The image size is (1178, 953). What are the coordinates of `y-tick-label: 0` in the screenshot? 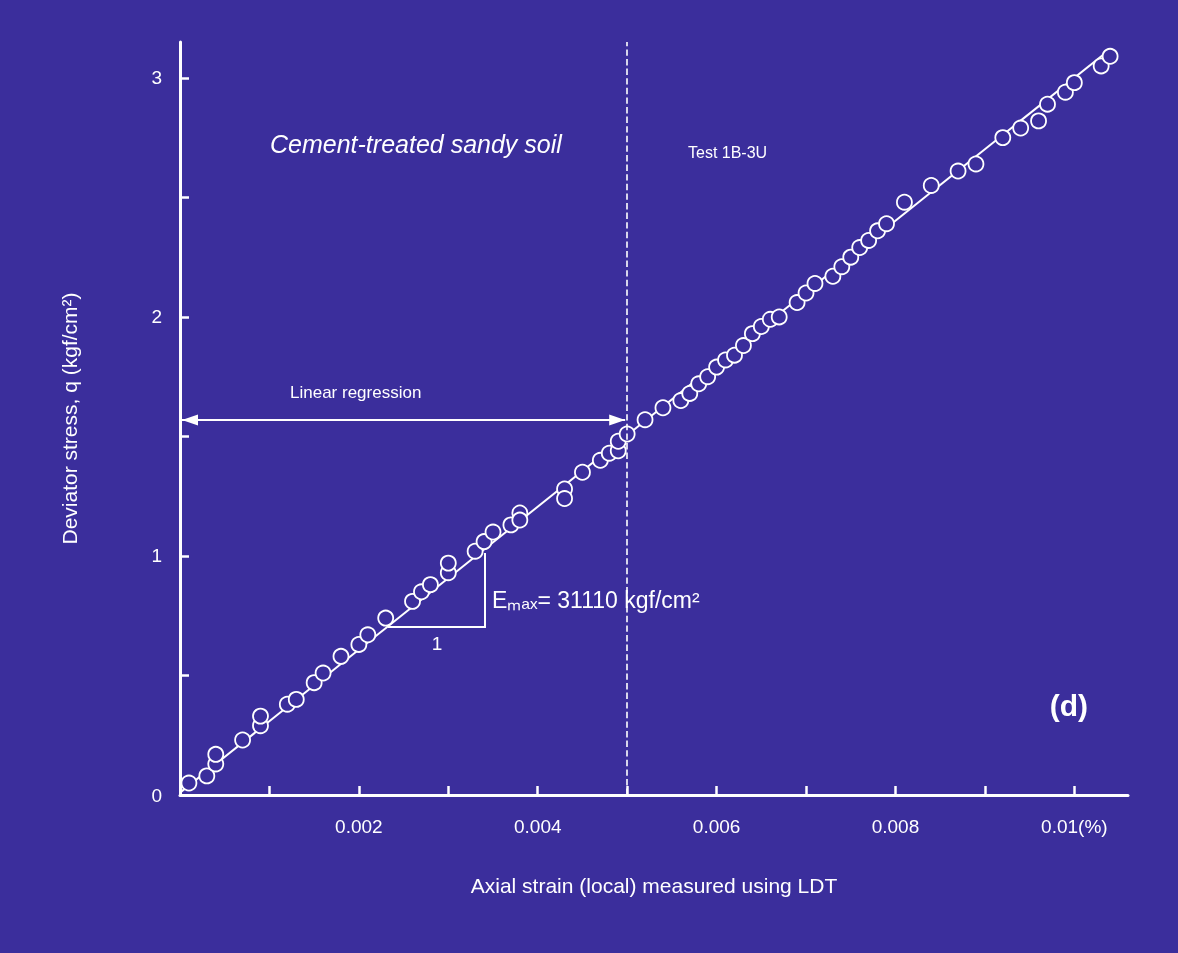 It's located at (156, 795).